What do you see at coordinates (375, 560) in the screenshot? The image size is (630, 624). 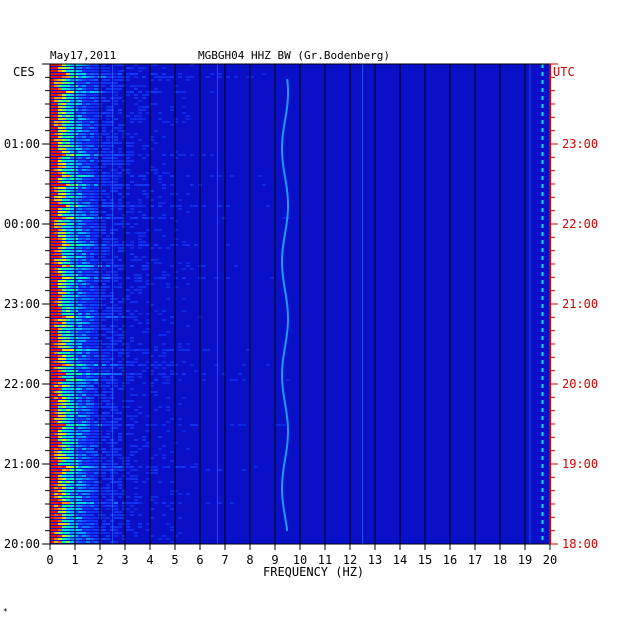 I see `x-tick-label: 13` at bounding box center [375, 560].